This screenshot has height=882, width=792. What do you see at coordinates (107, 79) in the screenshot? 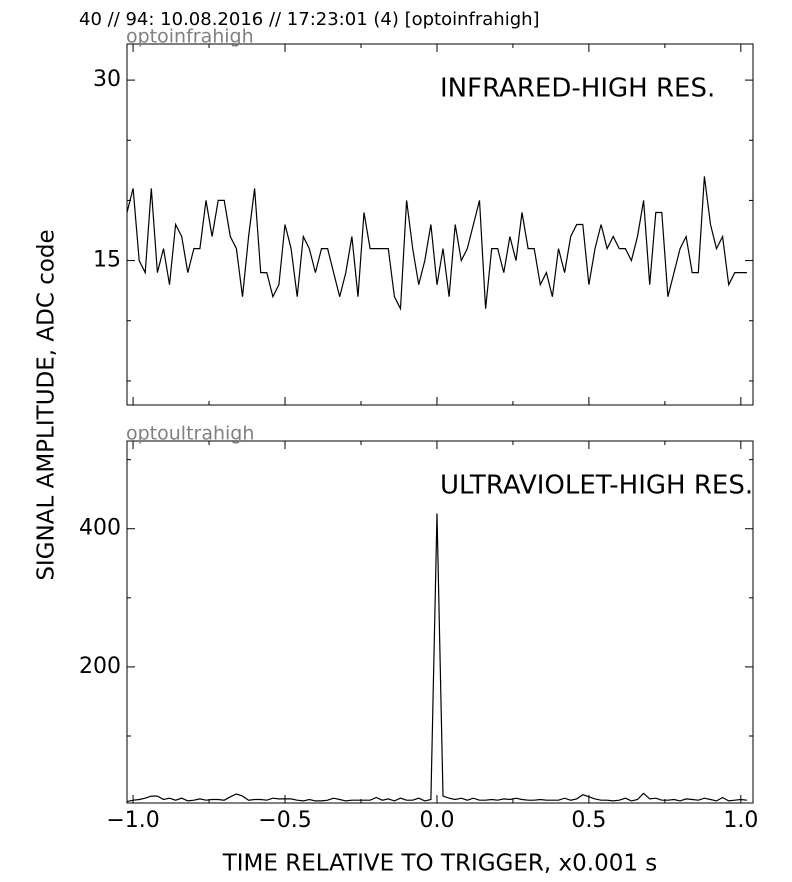
I see `y-tick-label: 30` at bounding box center [107, 79].